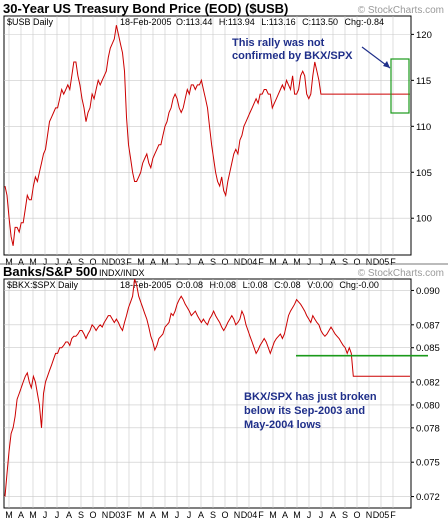  Describe the element at coordinates (310, 397) in the screenshot. I see `annotation-banks-line-1: BKX/SPX has just broken` at that location.